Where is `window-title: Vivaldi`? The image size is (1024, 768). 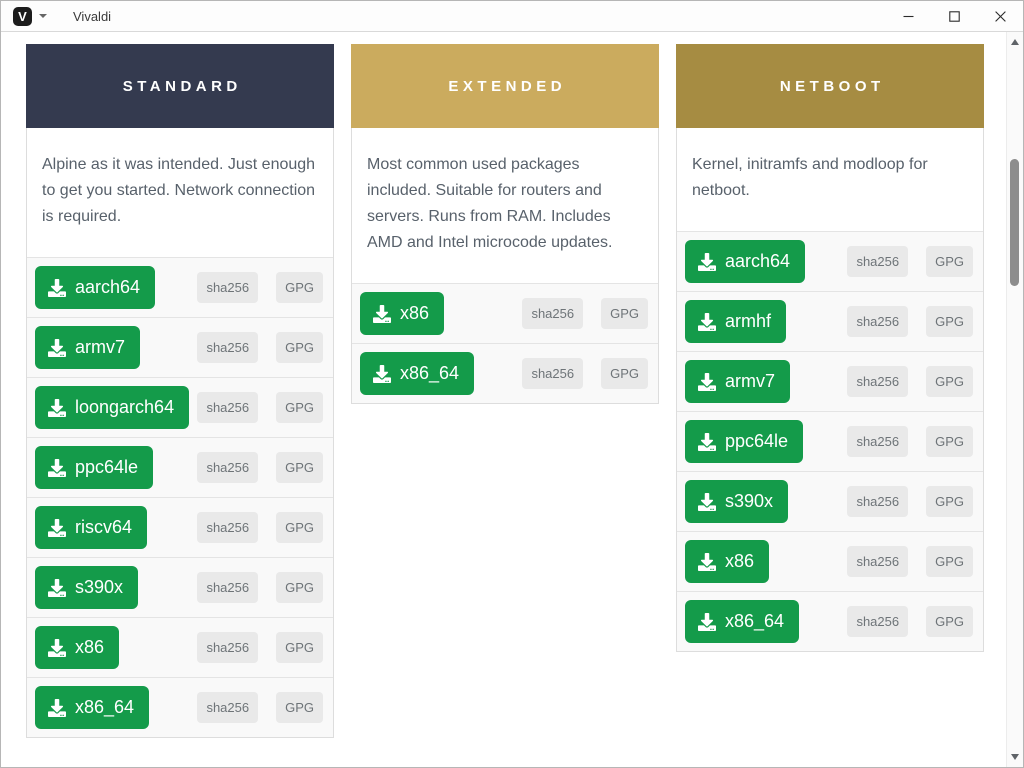 window-title: Vivaldi is located at coordinates (92, 16).